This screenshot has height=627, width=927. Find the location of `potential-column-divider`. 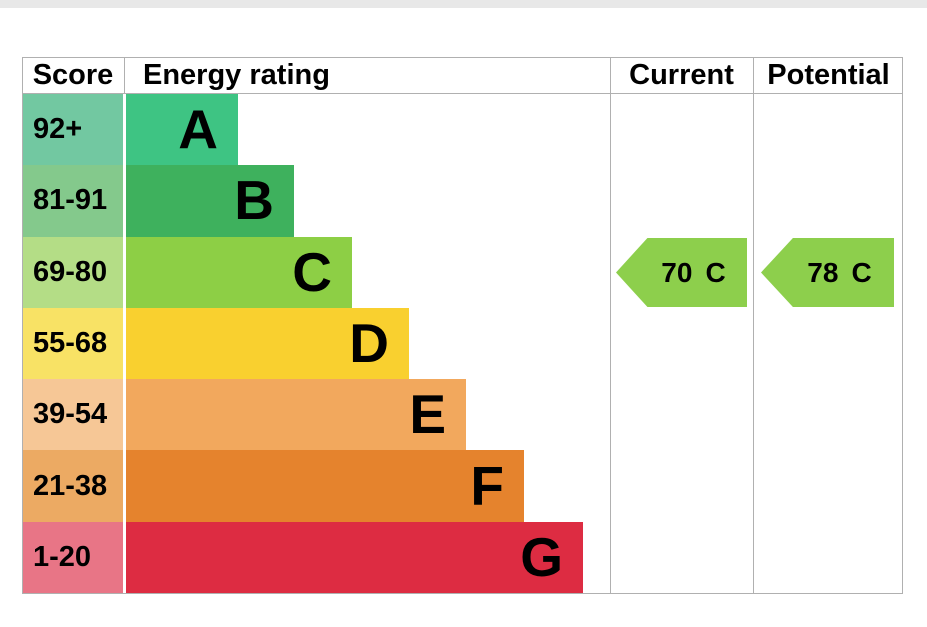

potential-column-divider is located at coordinates (753, 325).